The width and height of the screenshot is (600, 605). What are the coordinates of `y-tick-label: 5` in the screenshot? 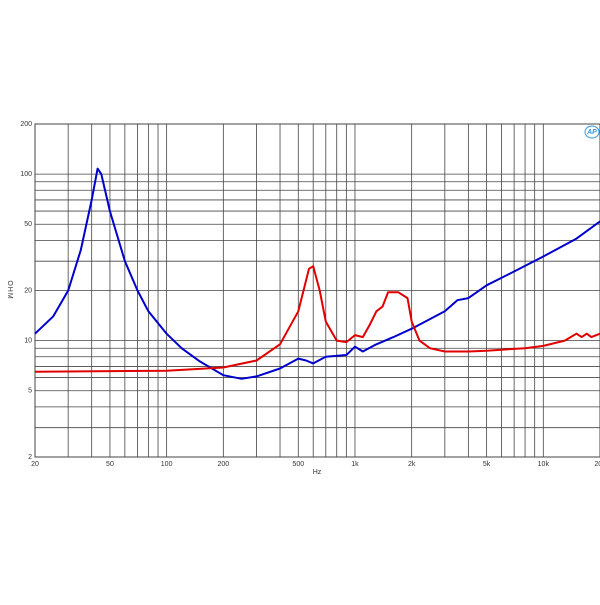 It's located at (30, 391).